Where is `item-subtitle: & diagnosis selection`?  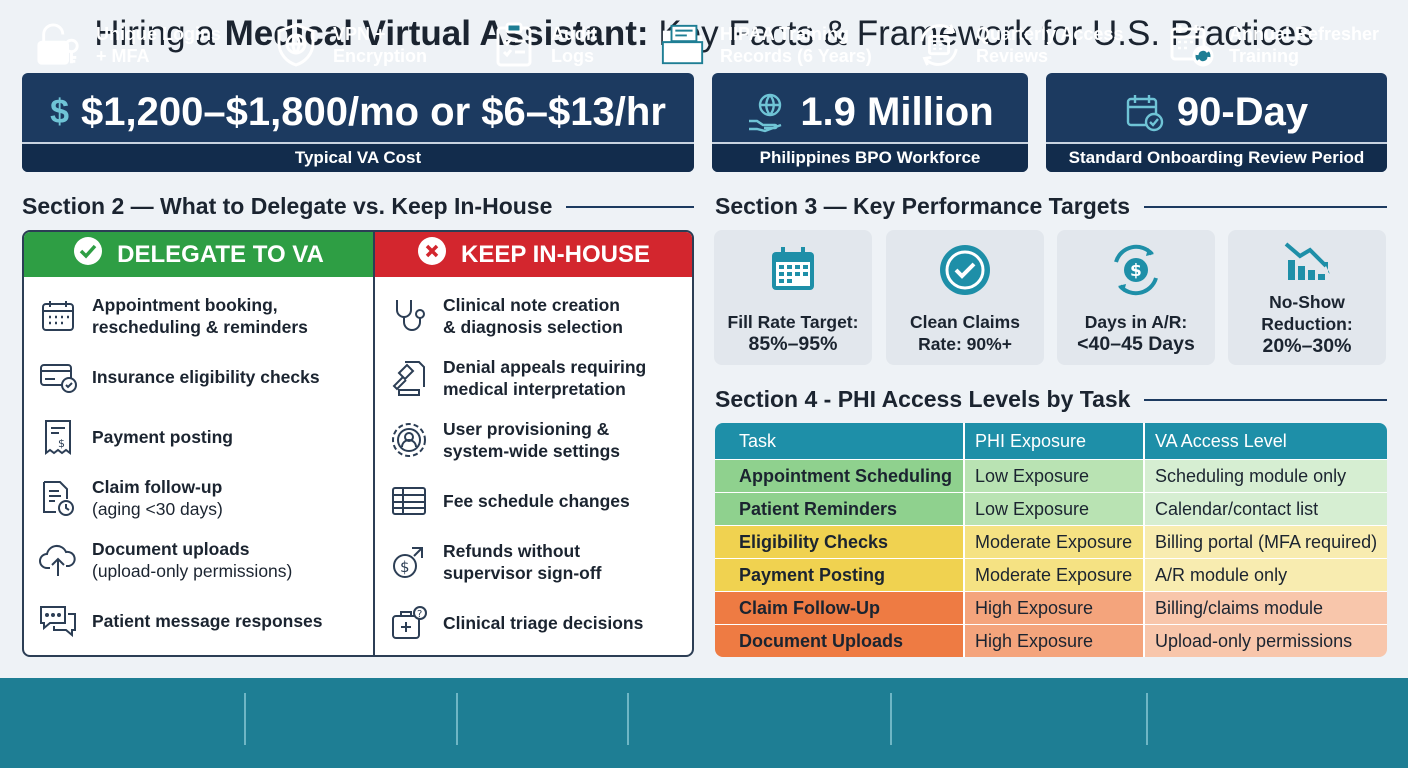 item-subtitle: & diagnosis selection is located at coordinates (533, 327).